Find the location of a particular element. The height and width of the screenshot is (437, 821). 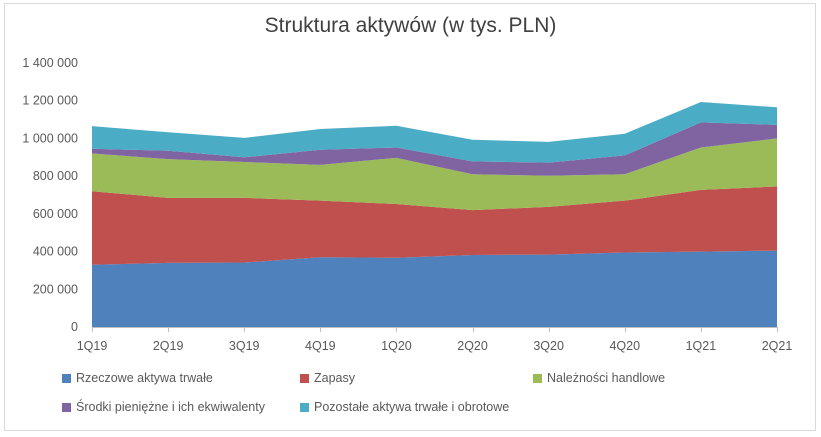

axes is located at coordinates (435, 329).